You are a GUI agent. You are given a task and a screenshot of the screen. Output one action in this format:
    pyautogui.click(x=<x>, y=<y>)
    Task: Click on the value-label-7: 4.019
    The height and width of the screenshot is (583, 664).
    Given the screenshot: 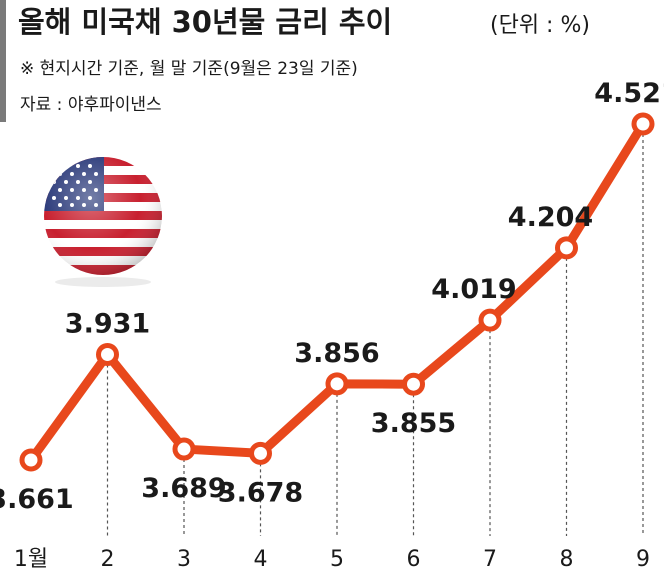 What is the action you would take?
    pyautogui.click(x=473, y=289)
    